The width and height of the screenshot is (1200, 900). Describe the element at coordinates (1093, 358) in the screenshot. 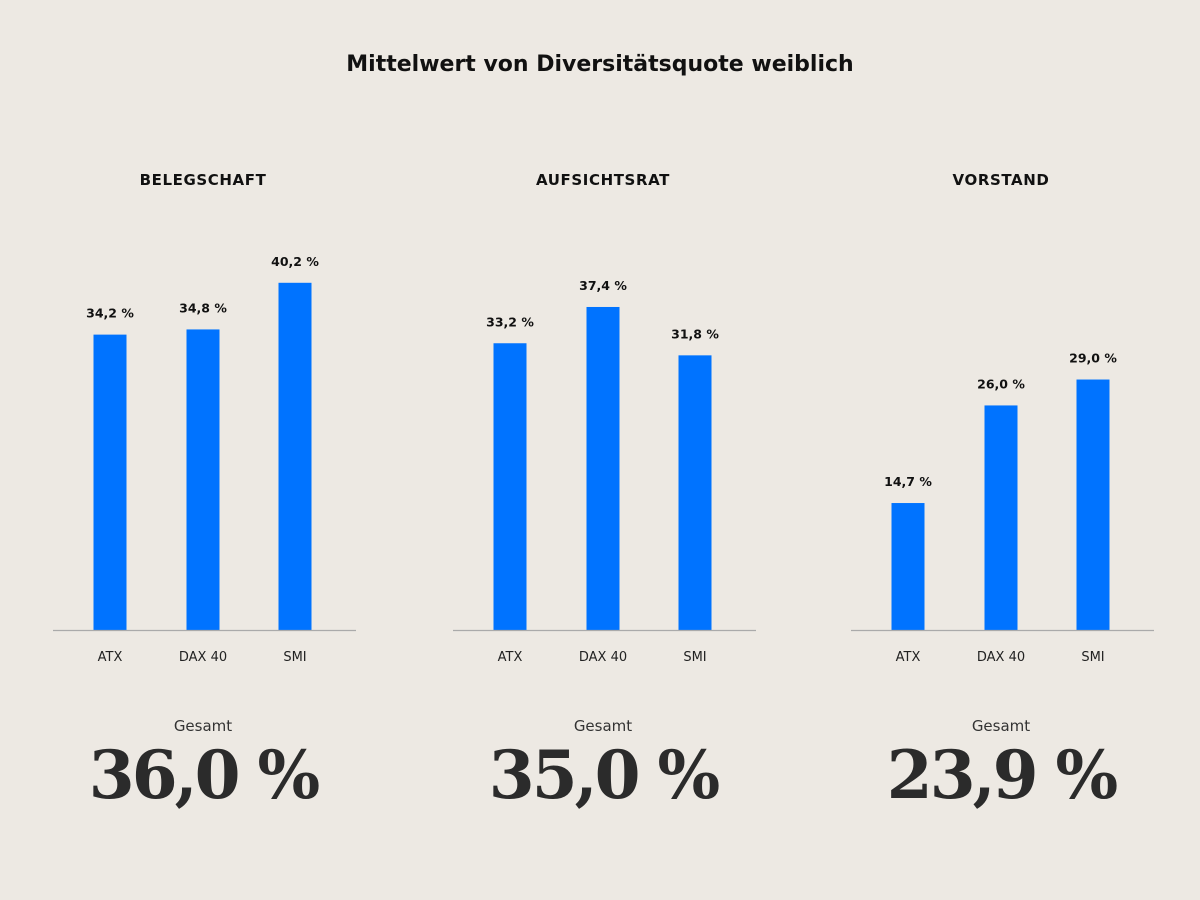

I see `data-label: 29,0 %` at that location.